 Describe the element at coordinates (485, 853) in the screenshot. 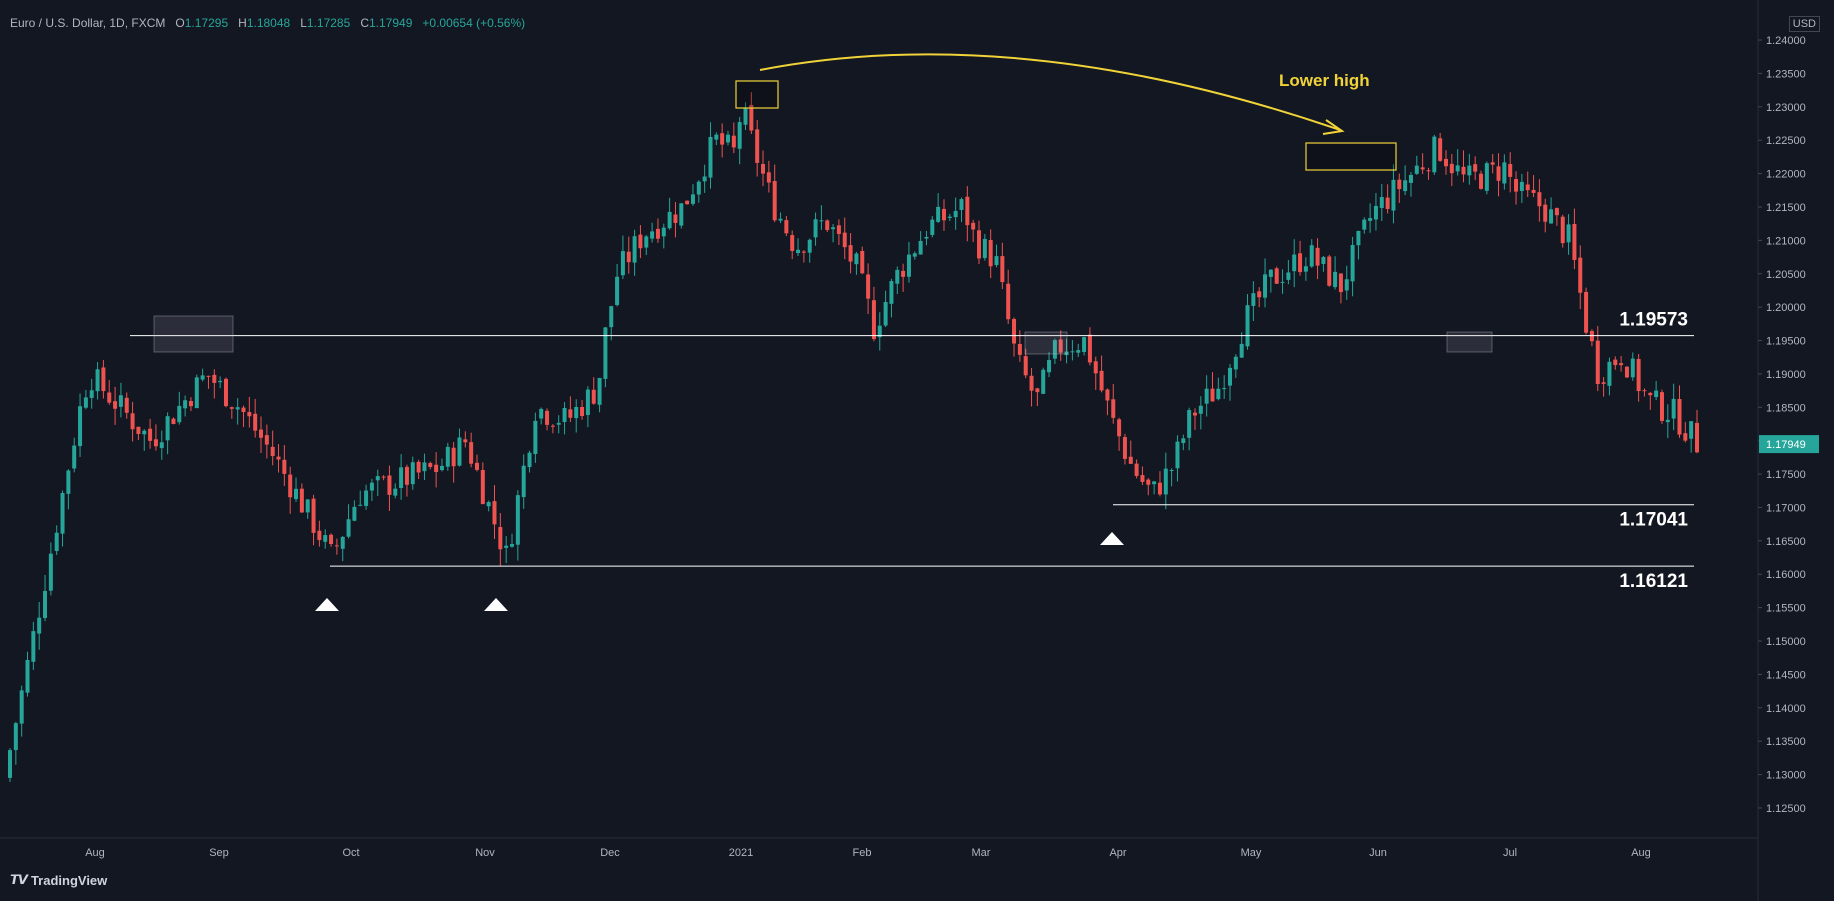

I see `x-tick-label: Nov` at that location.